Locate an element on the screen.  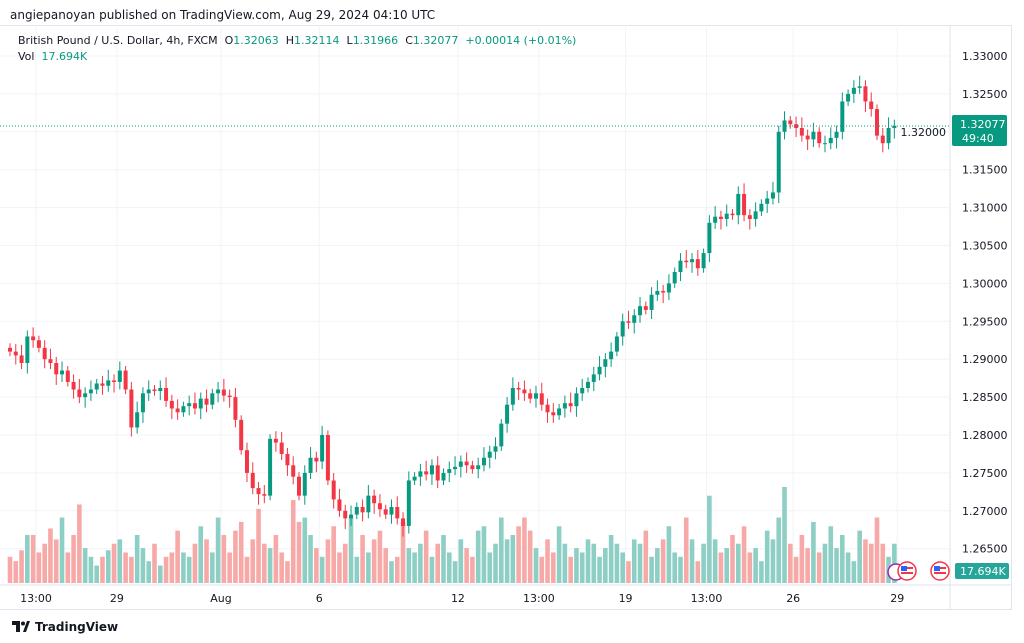
price-tick-label: 1.30500 is located at coordinates (985, 246).